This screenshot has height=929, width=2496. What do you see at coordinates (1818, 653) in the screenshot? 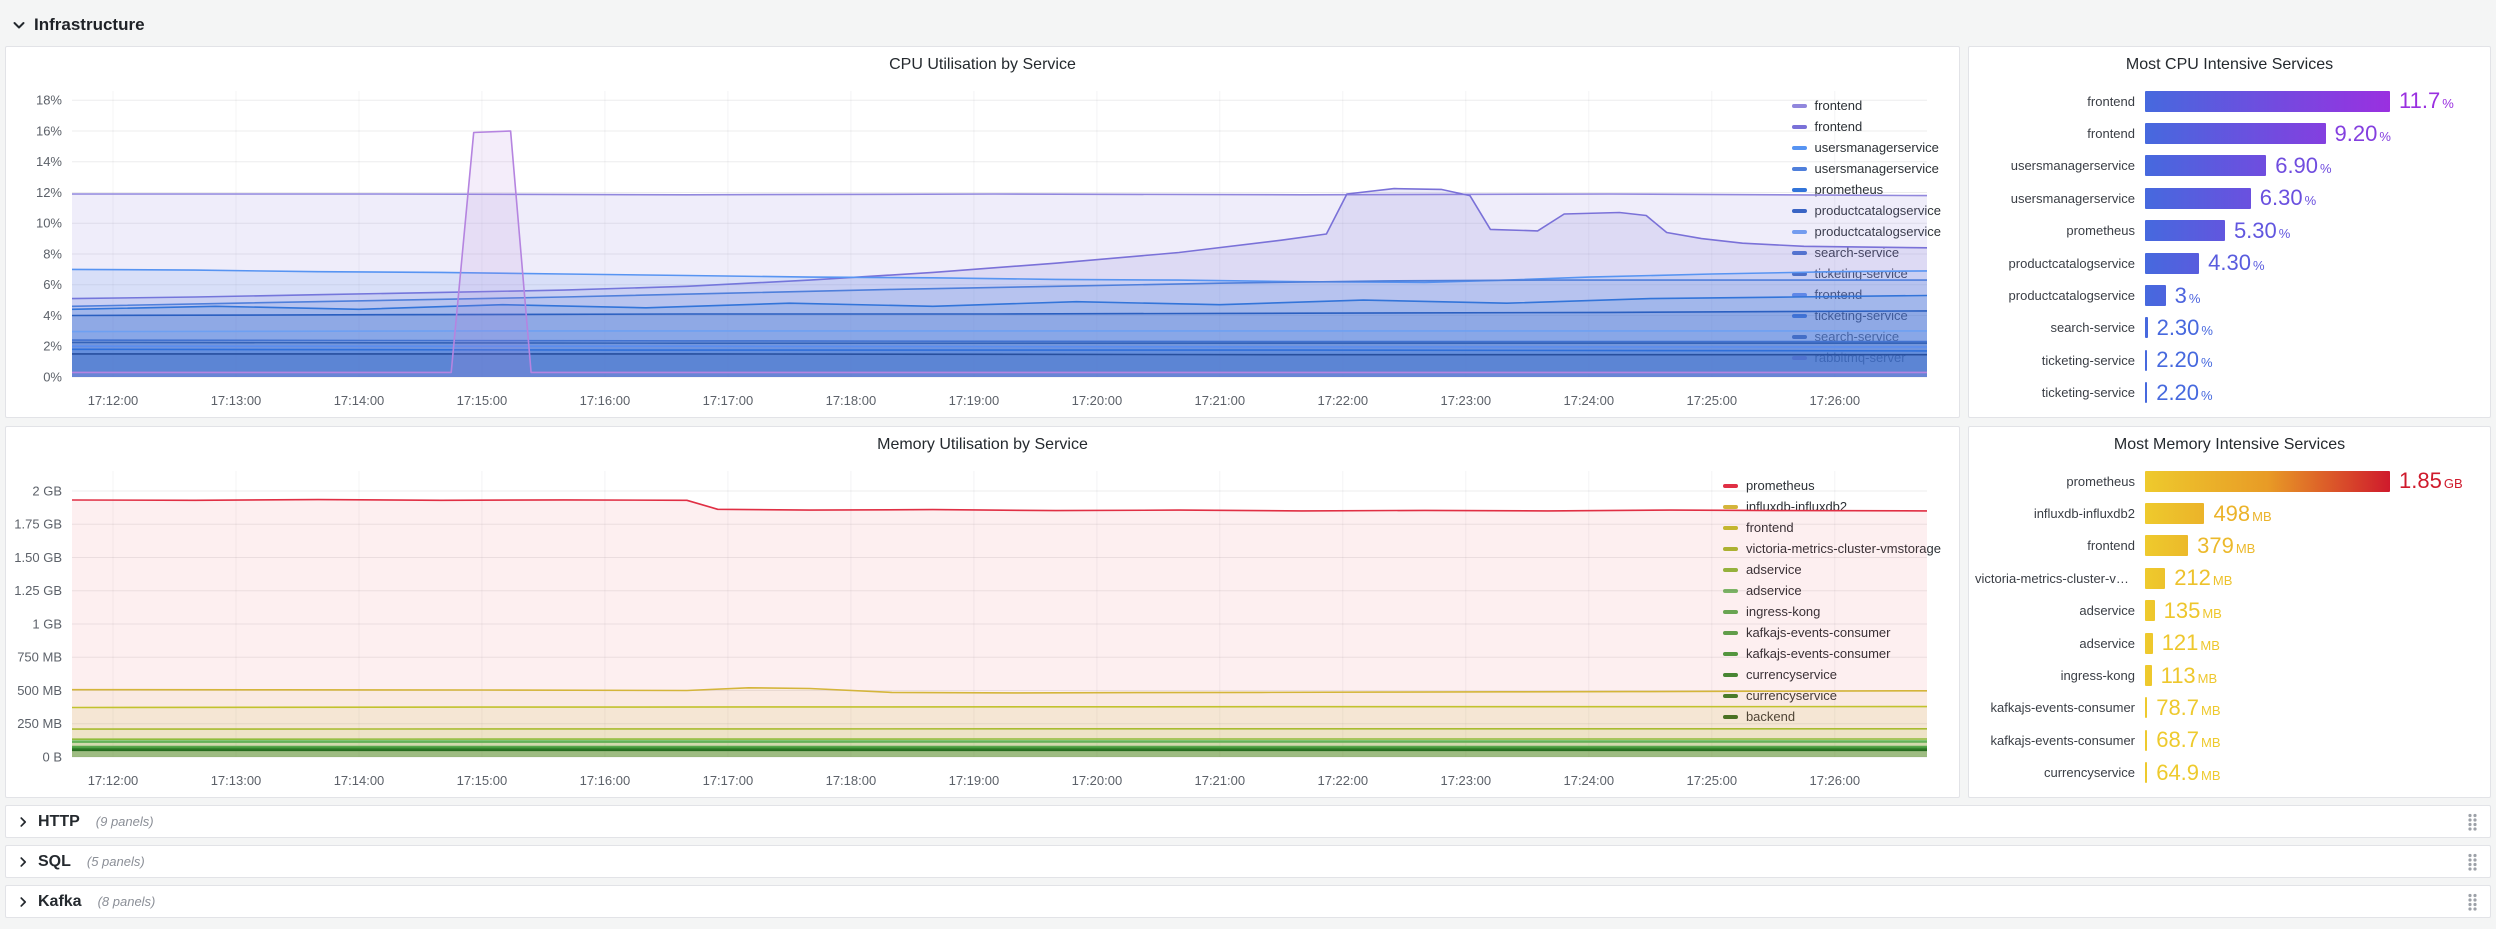
I see `legend-item-label: kafkajs-events-consumer` at bounding box center [1818, 653].